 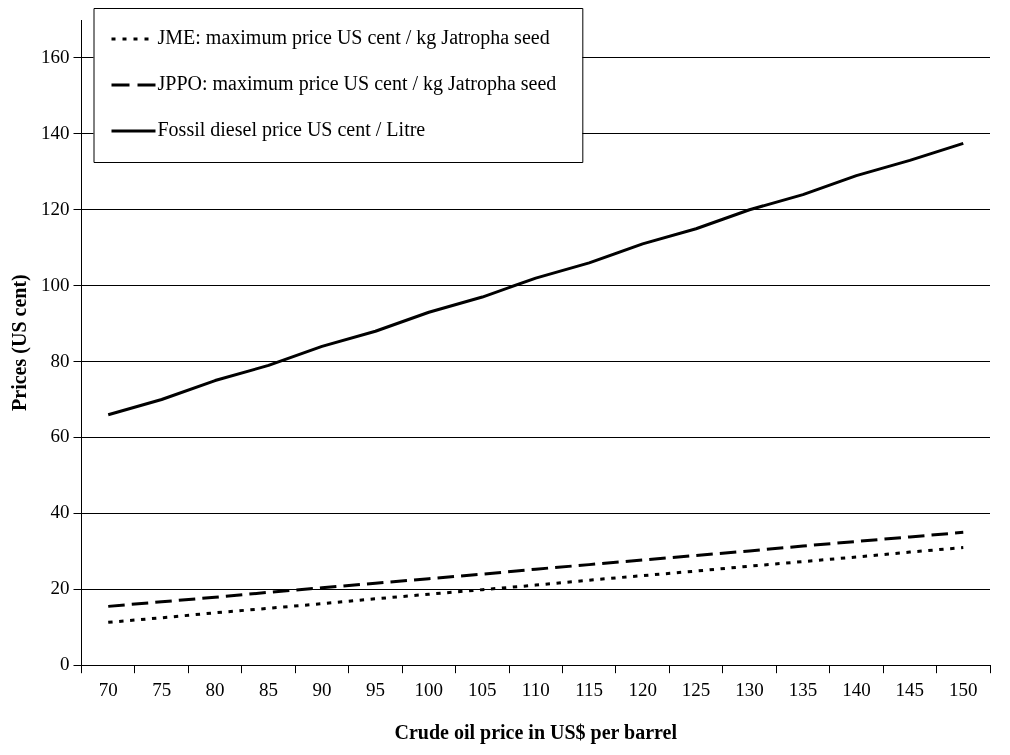 I want to click on y-tick-label: 100, so click(x=55, y=284).